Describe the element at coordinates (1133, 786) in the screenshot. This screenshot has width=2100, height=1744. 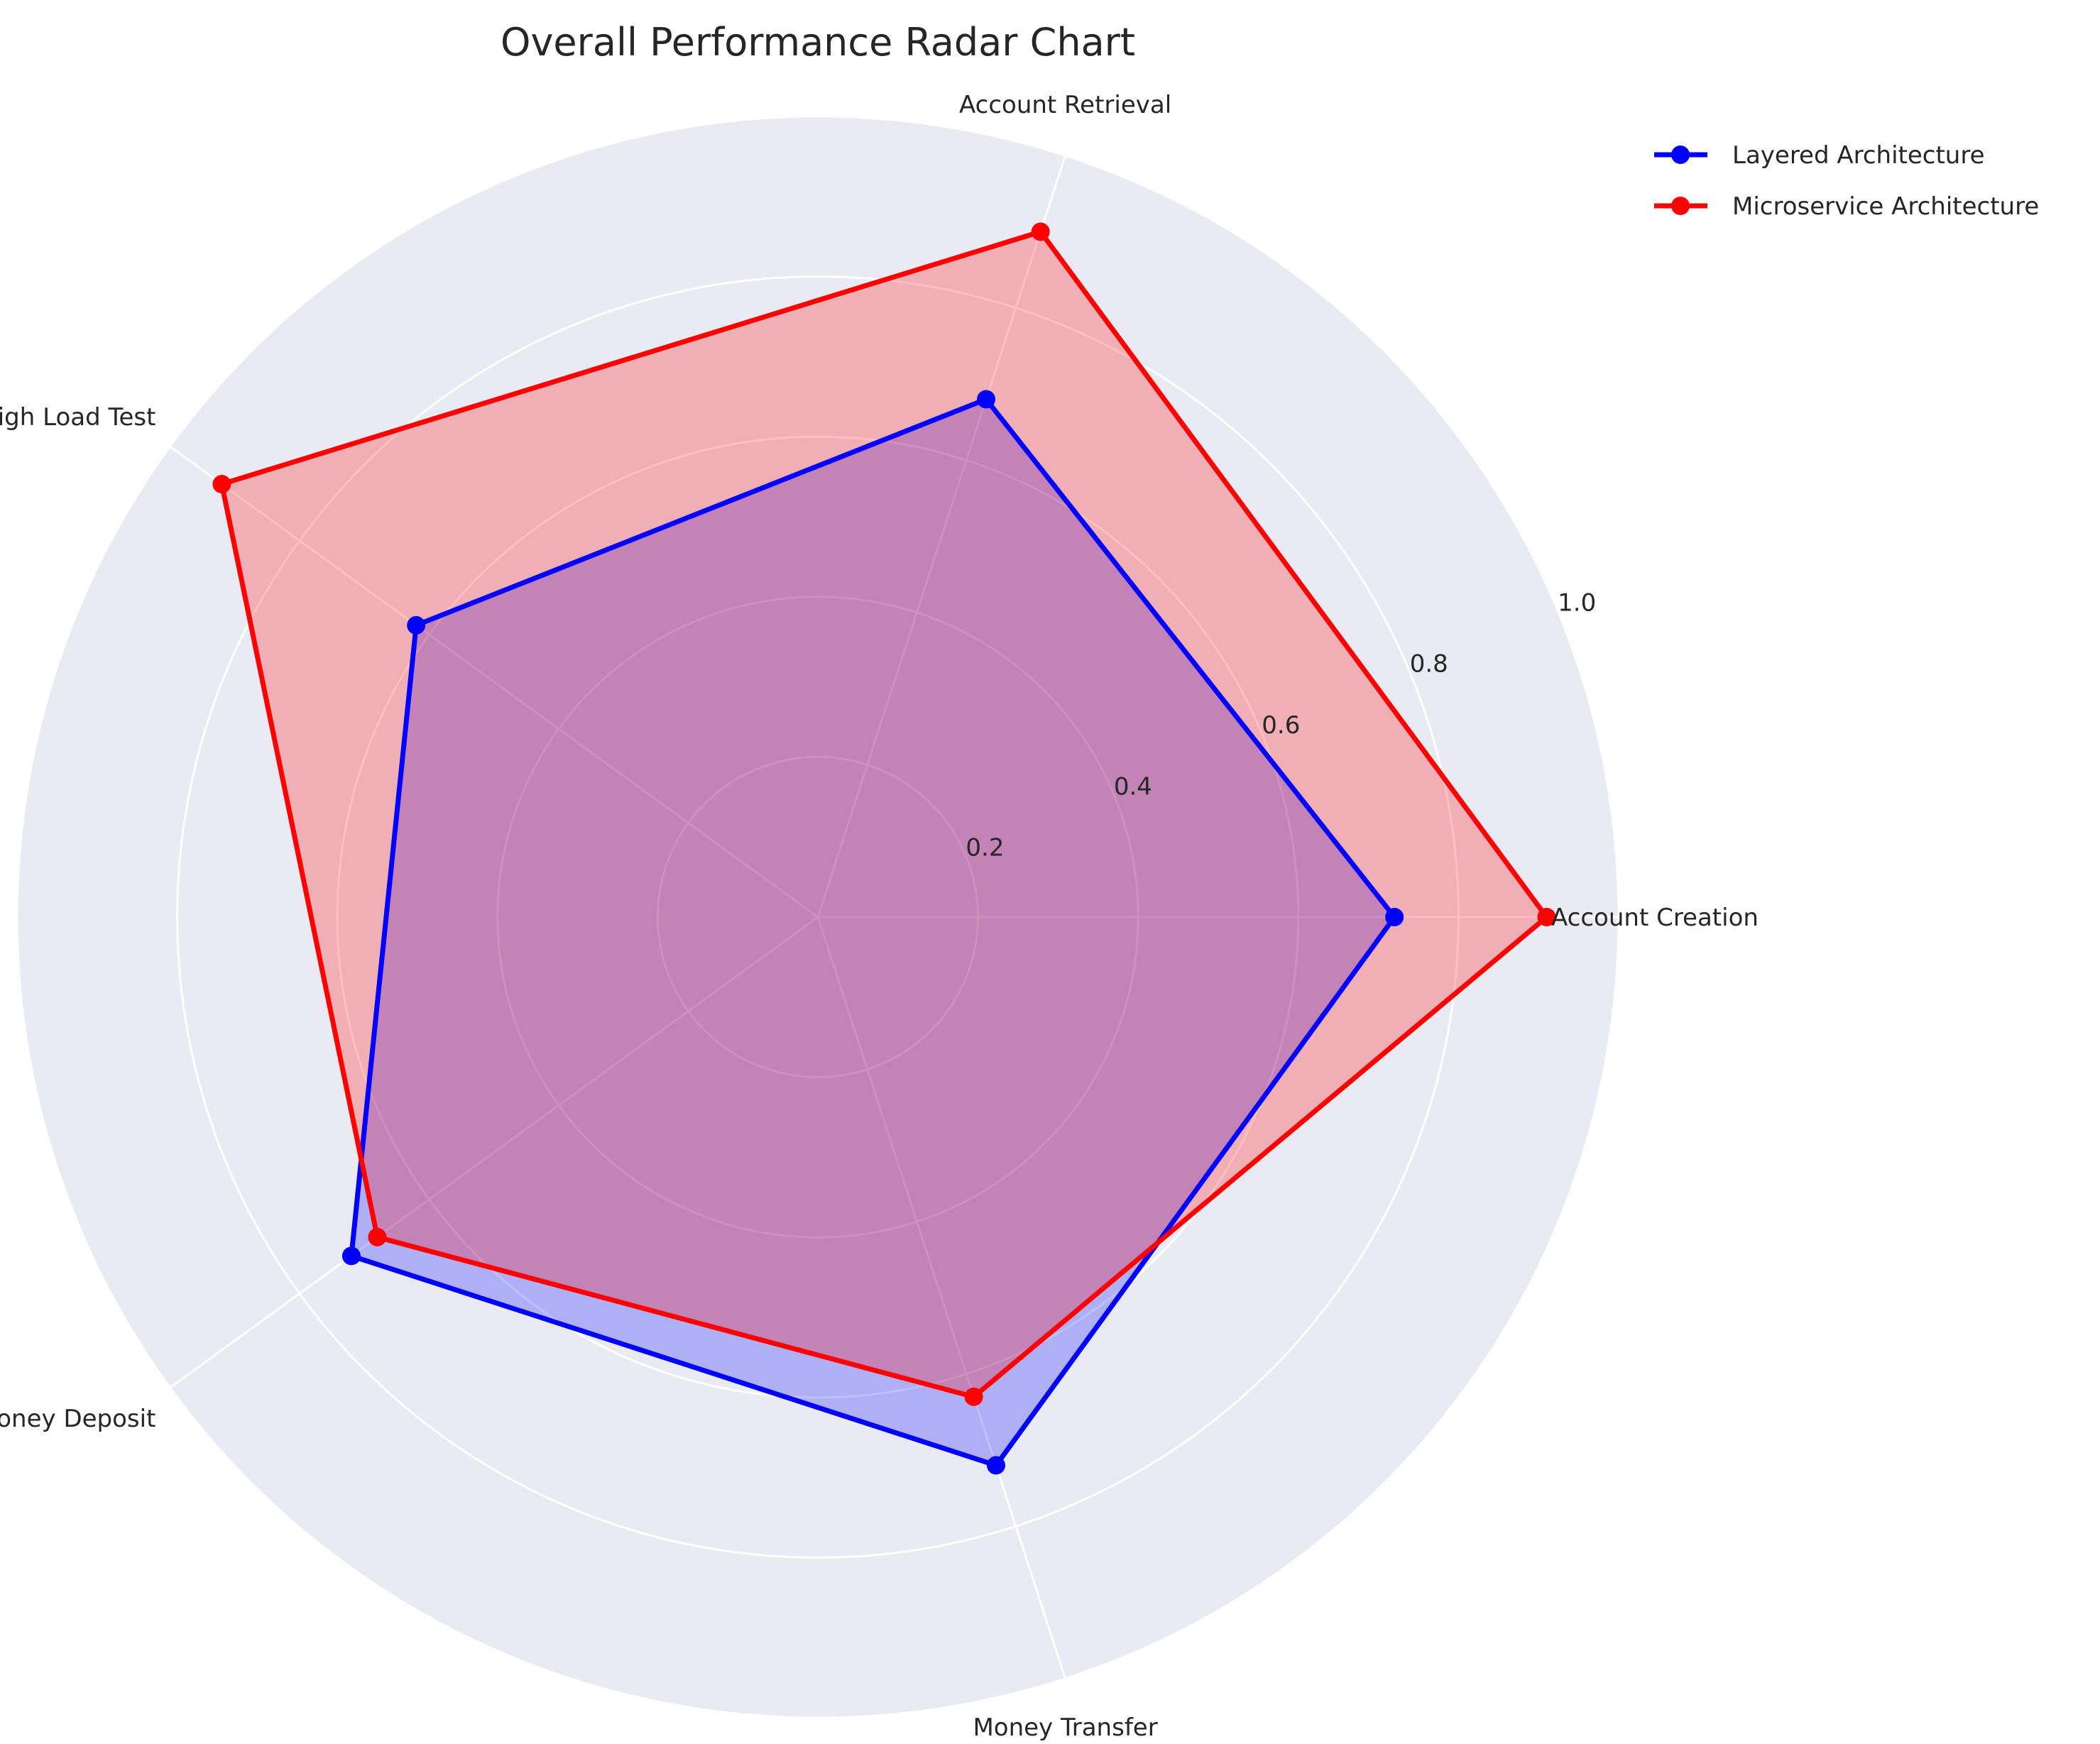
I see `radial-tick-label: 0.4` at that location.